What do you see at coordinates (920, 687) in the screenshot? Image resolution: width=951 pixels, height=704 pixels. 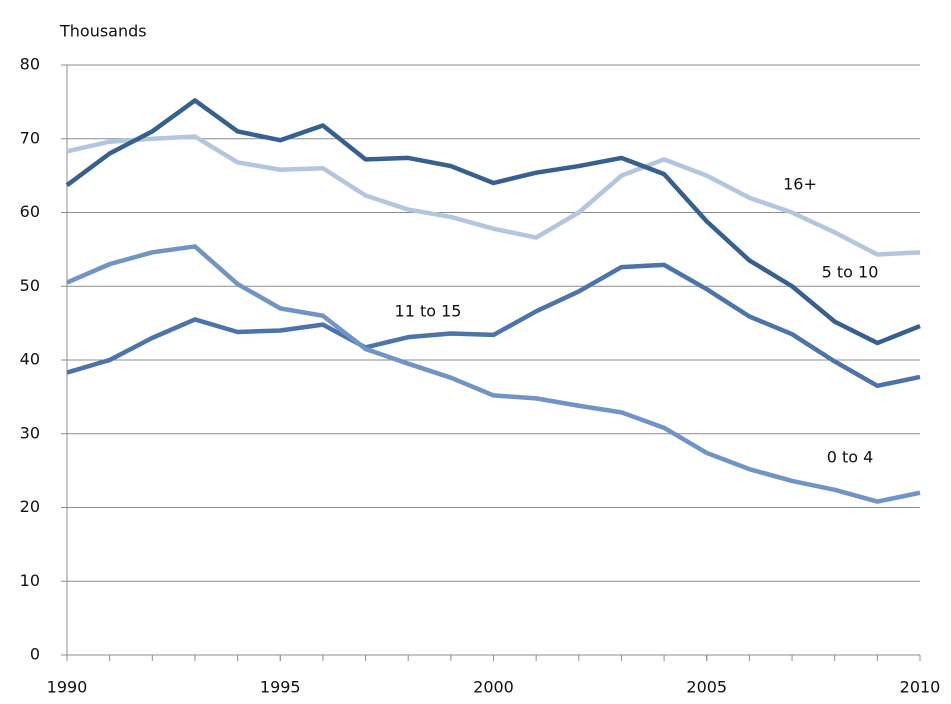 I see `x-tick-label: 2010` at bounding box center [920, 687].